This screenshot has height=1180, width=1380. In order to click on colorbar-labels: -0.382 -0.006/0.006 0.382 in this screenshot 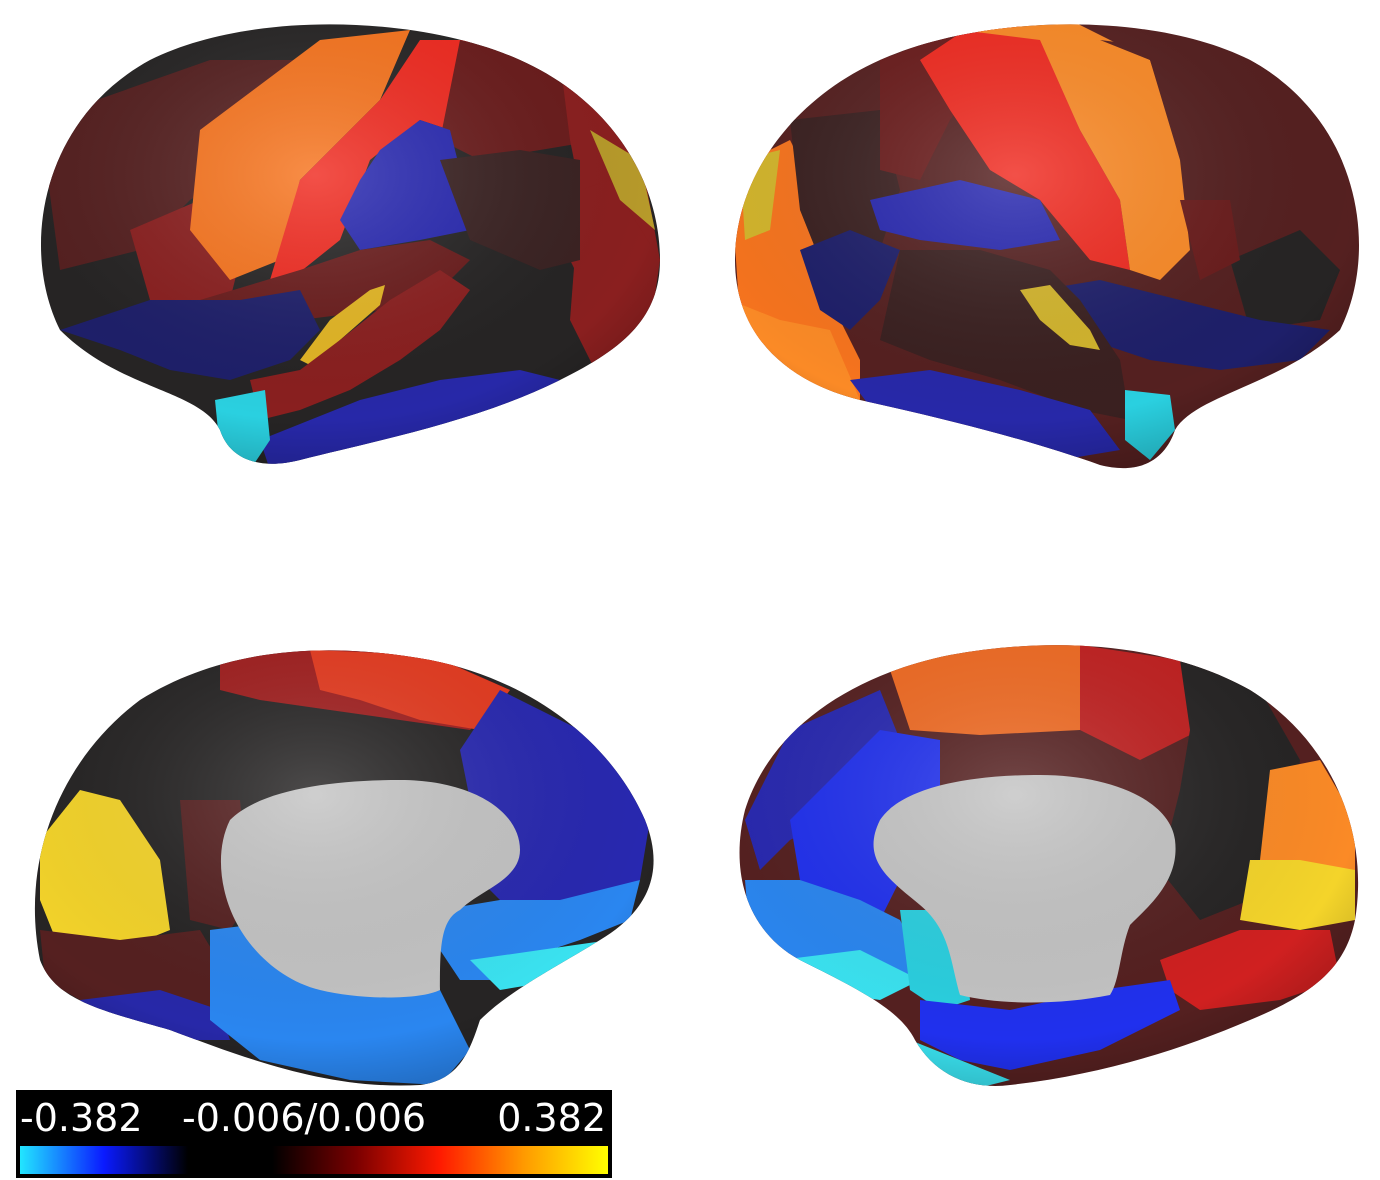, I will do `click(314, 1118)`.